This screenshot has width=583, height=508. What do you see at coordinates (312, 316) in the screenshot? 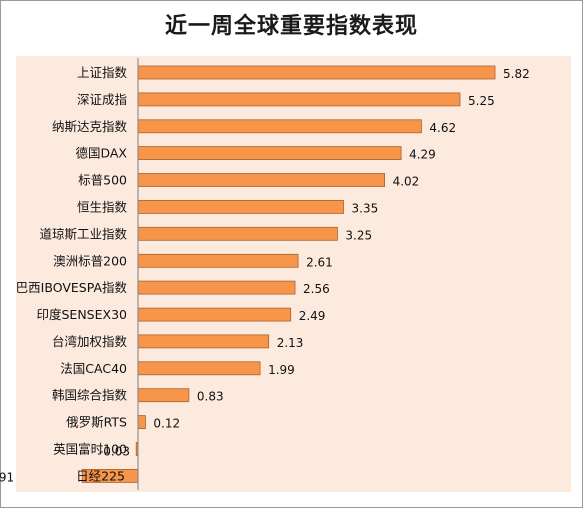
I see `value-label: 2.49` at bounding box center [312, 316].